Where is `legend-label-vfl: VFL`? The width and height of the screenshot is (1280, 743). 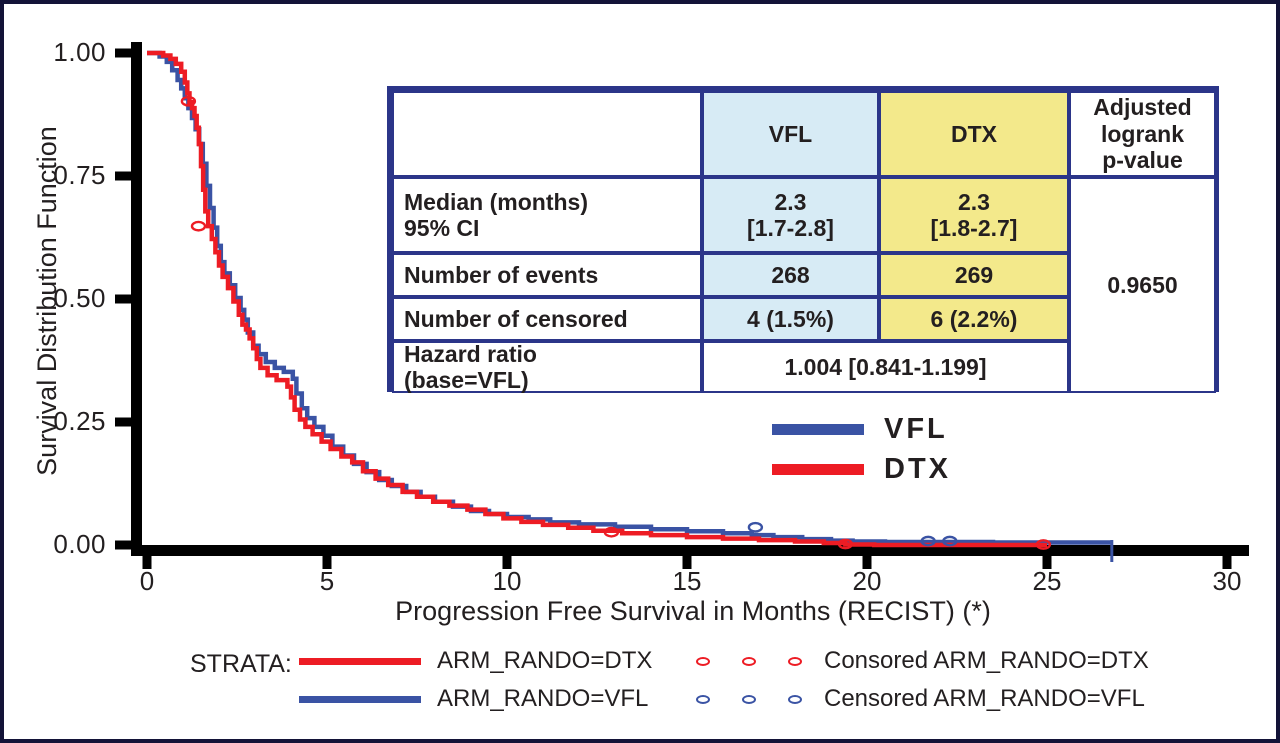
legend-label-vfl: VFL is located at coordinates (916, 428).